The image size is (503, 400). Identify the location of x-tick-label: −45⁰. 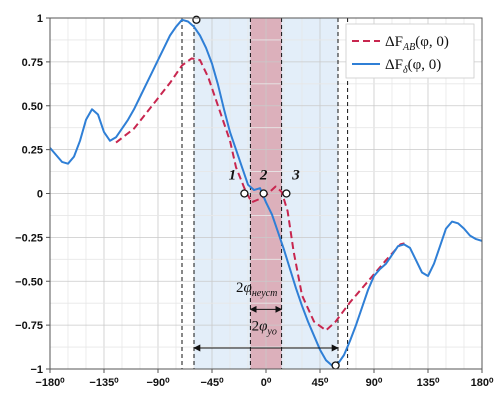
(212, 383).